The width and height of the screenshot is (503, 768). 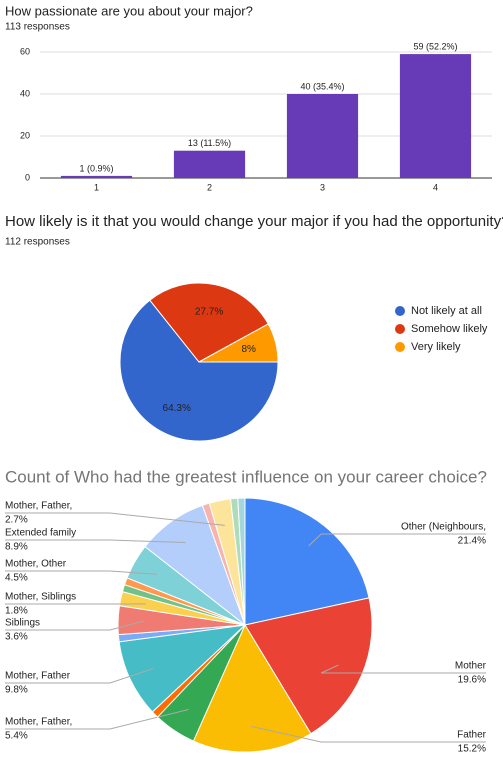 What do you see at coordinates (472, 541) in the screenshot?
I see `slice-percent: 21.4%` at bounding box center [472, 541].